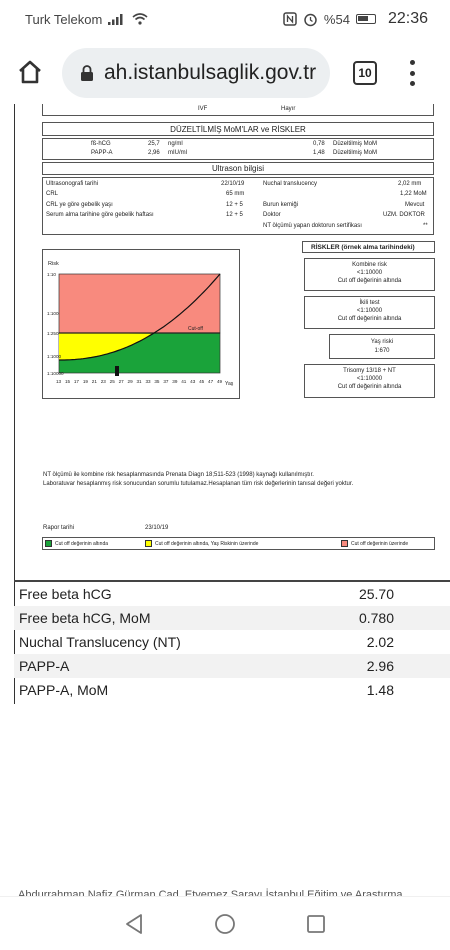 This screenshot has width=450, height=950. Describe the element at coordinates (59, 381) in the screenshot. I see `x-tick-label: 13` at that location.